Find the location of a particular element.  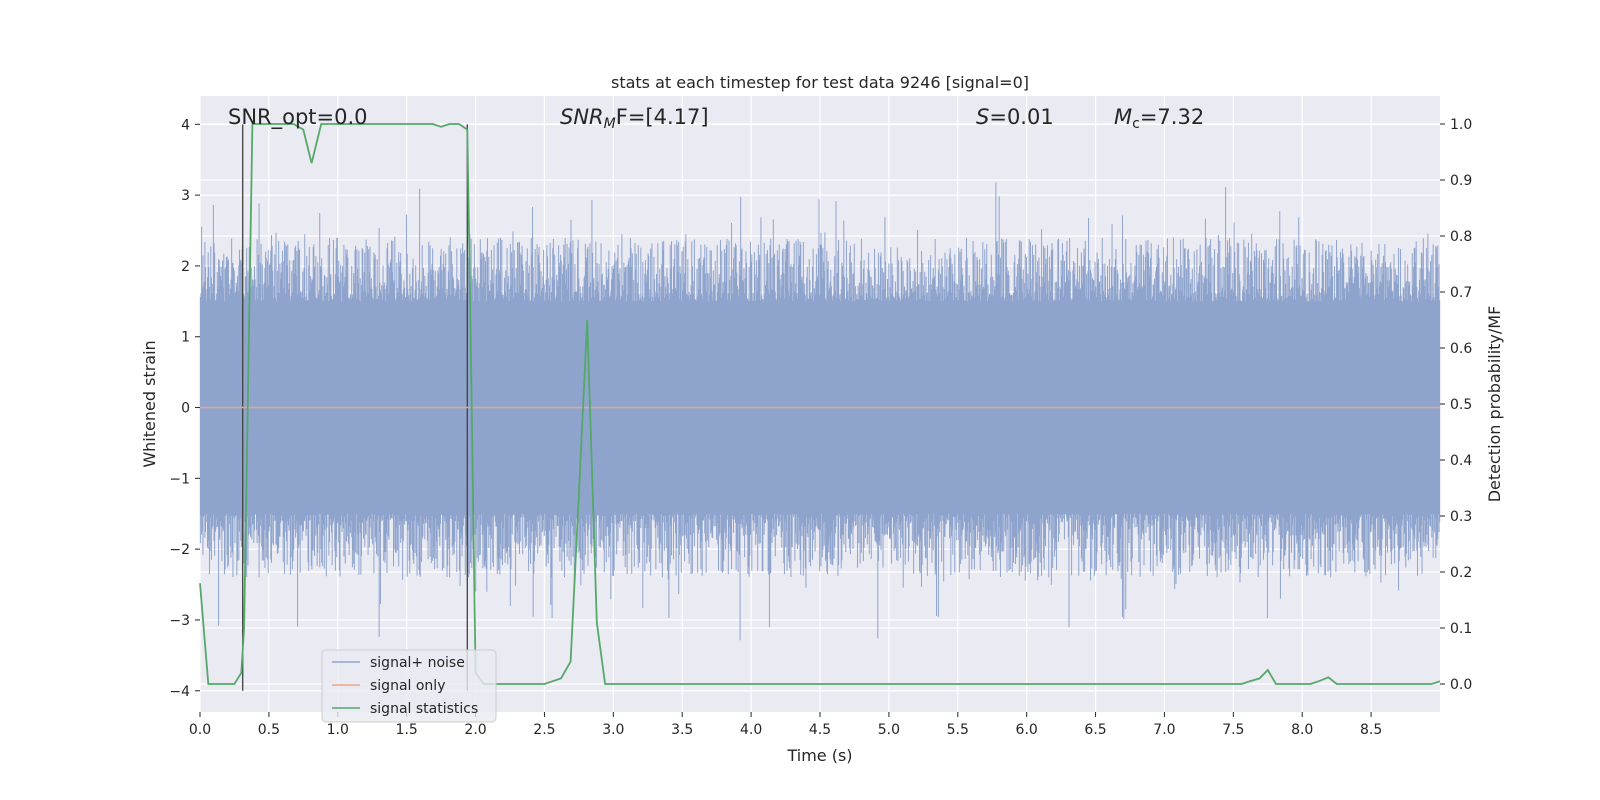

y-tick-label: 1 is located at coordinates (185, 338).